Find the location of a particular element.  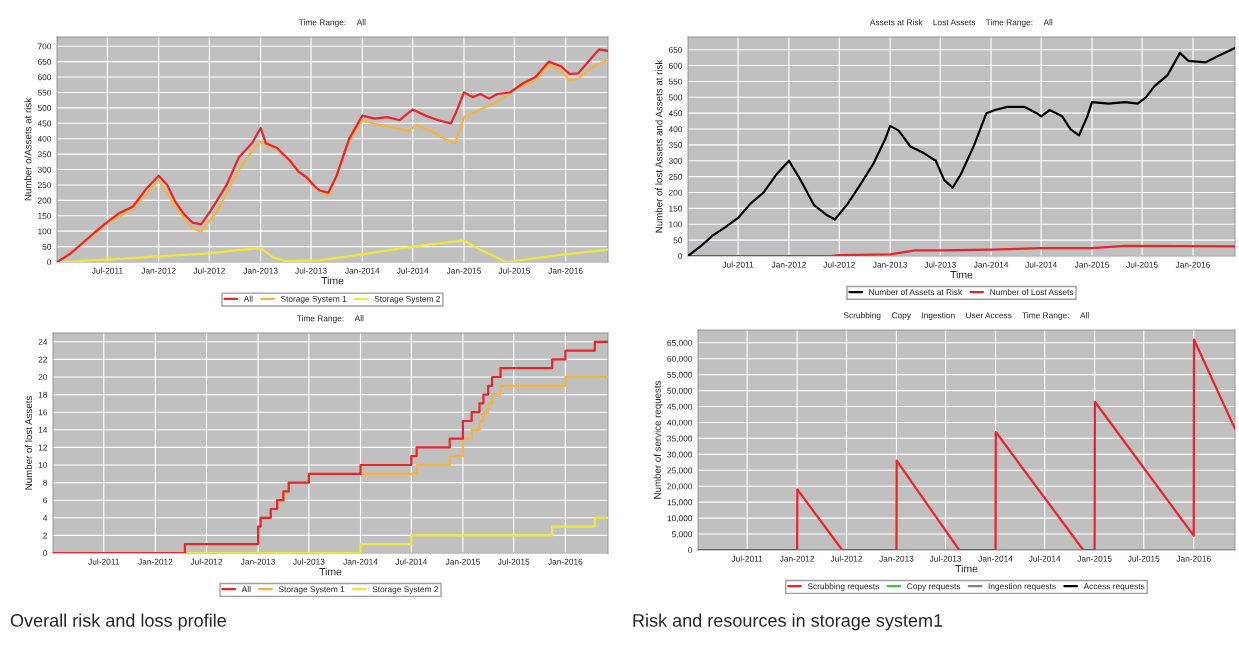

y-tick-label: 50 is located at coordinates (678, 240).